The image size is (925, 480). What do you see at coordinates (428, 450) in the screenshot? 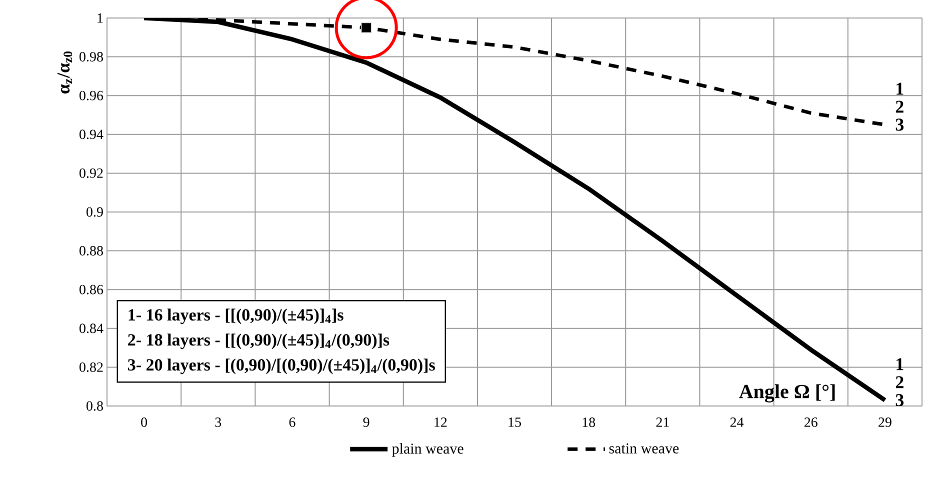
I see `legend-label: plain weave` at bounding box center [428, 450].